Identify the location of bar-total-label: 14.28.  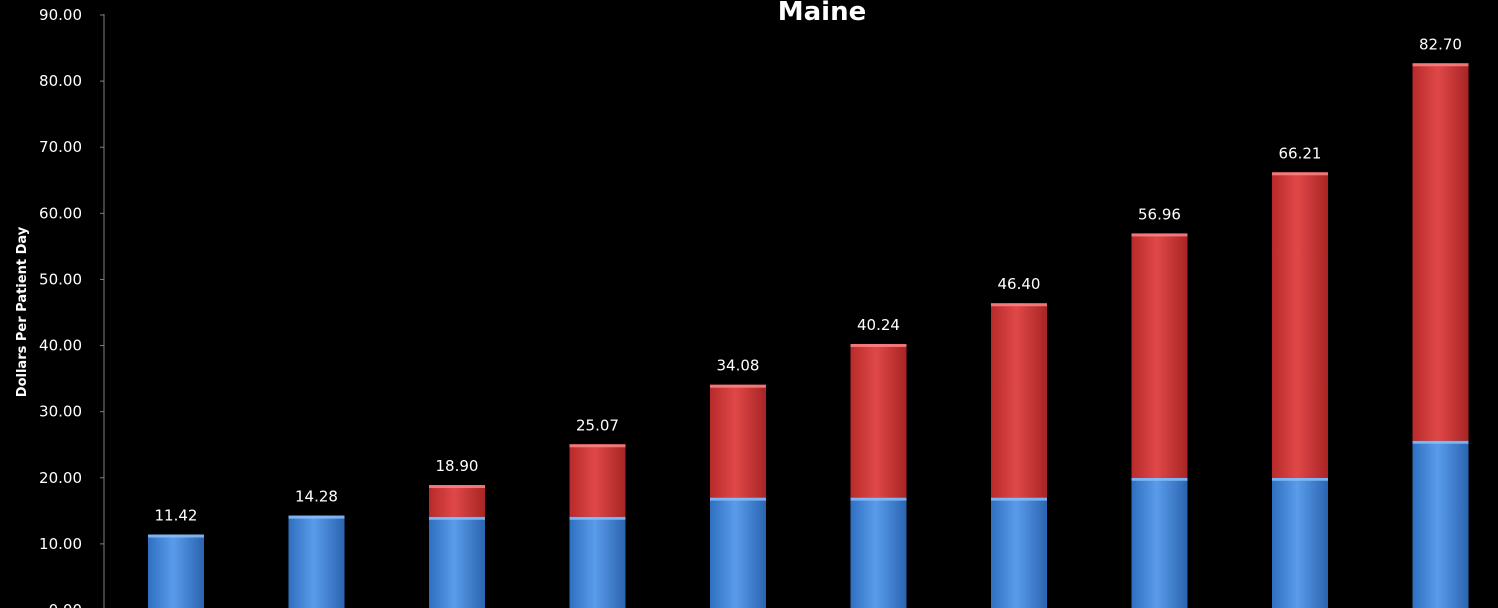
(316, 497).